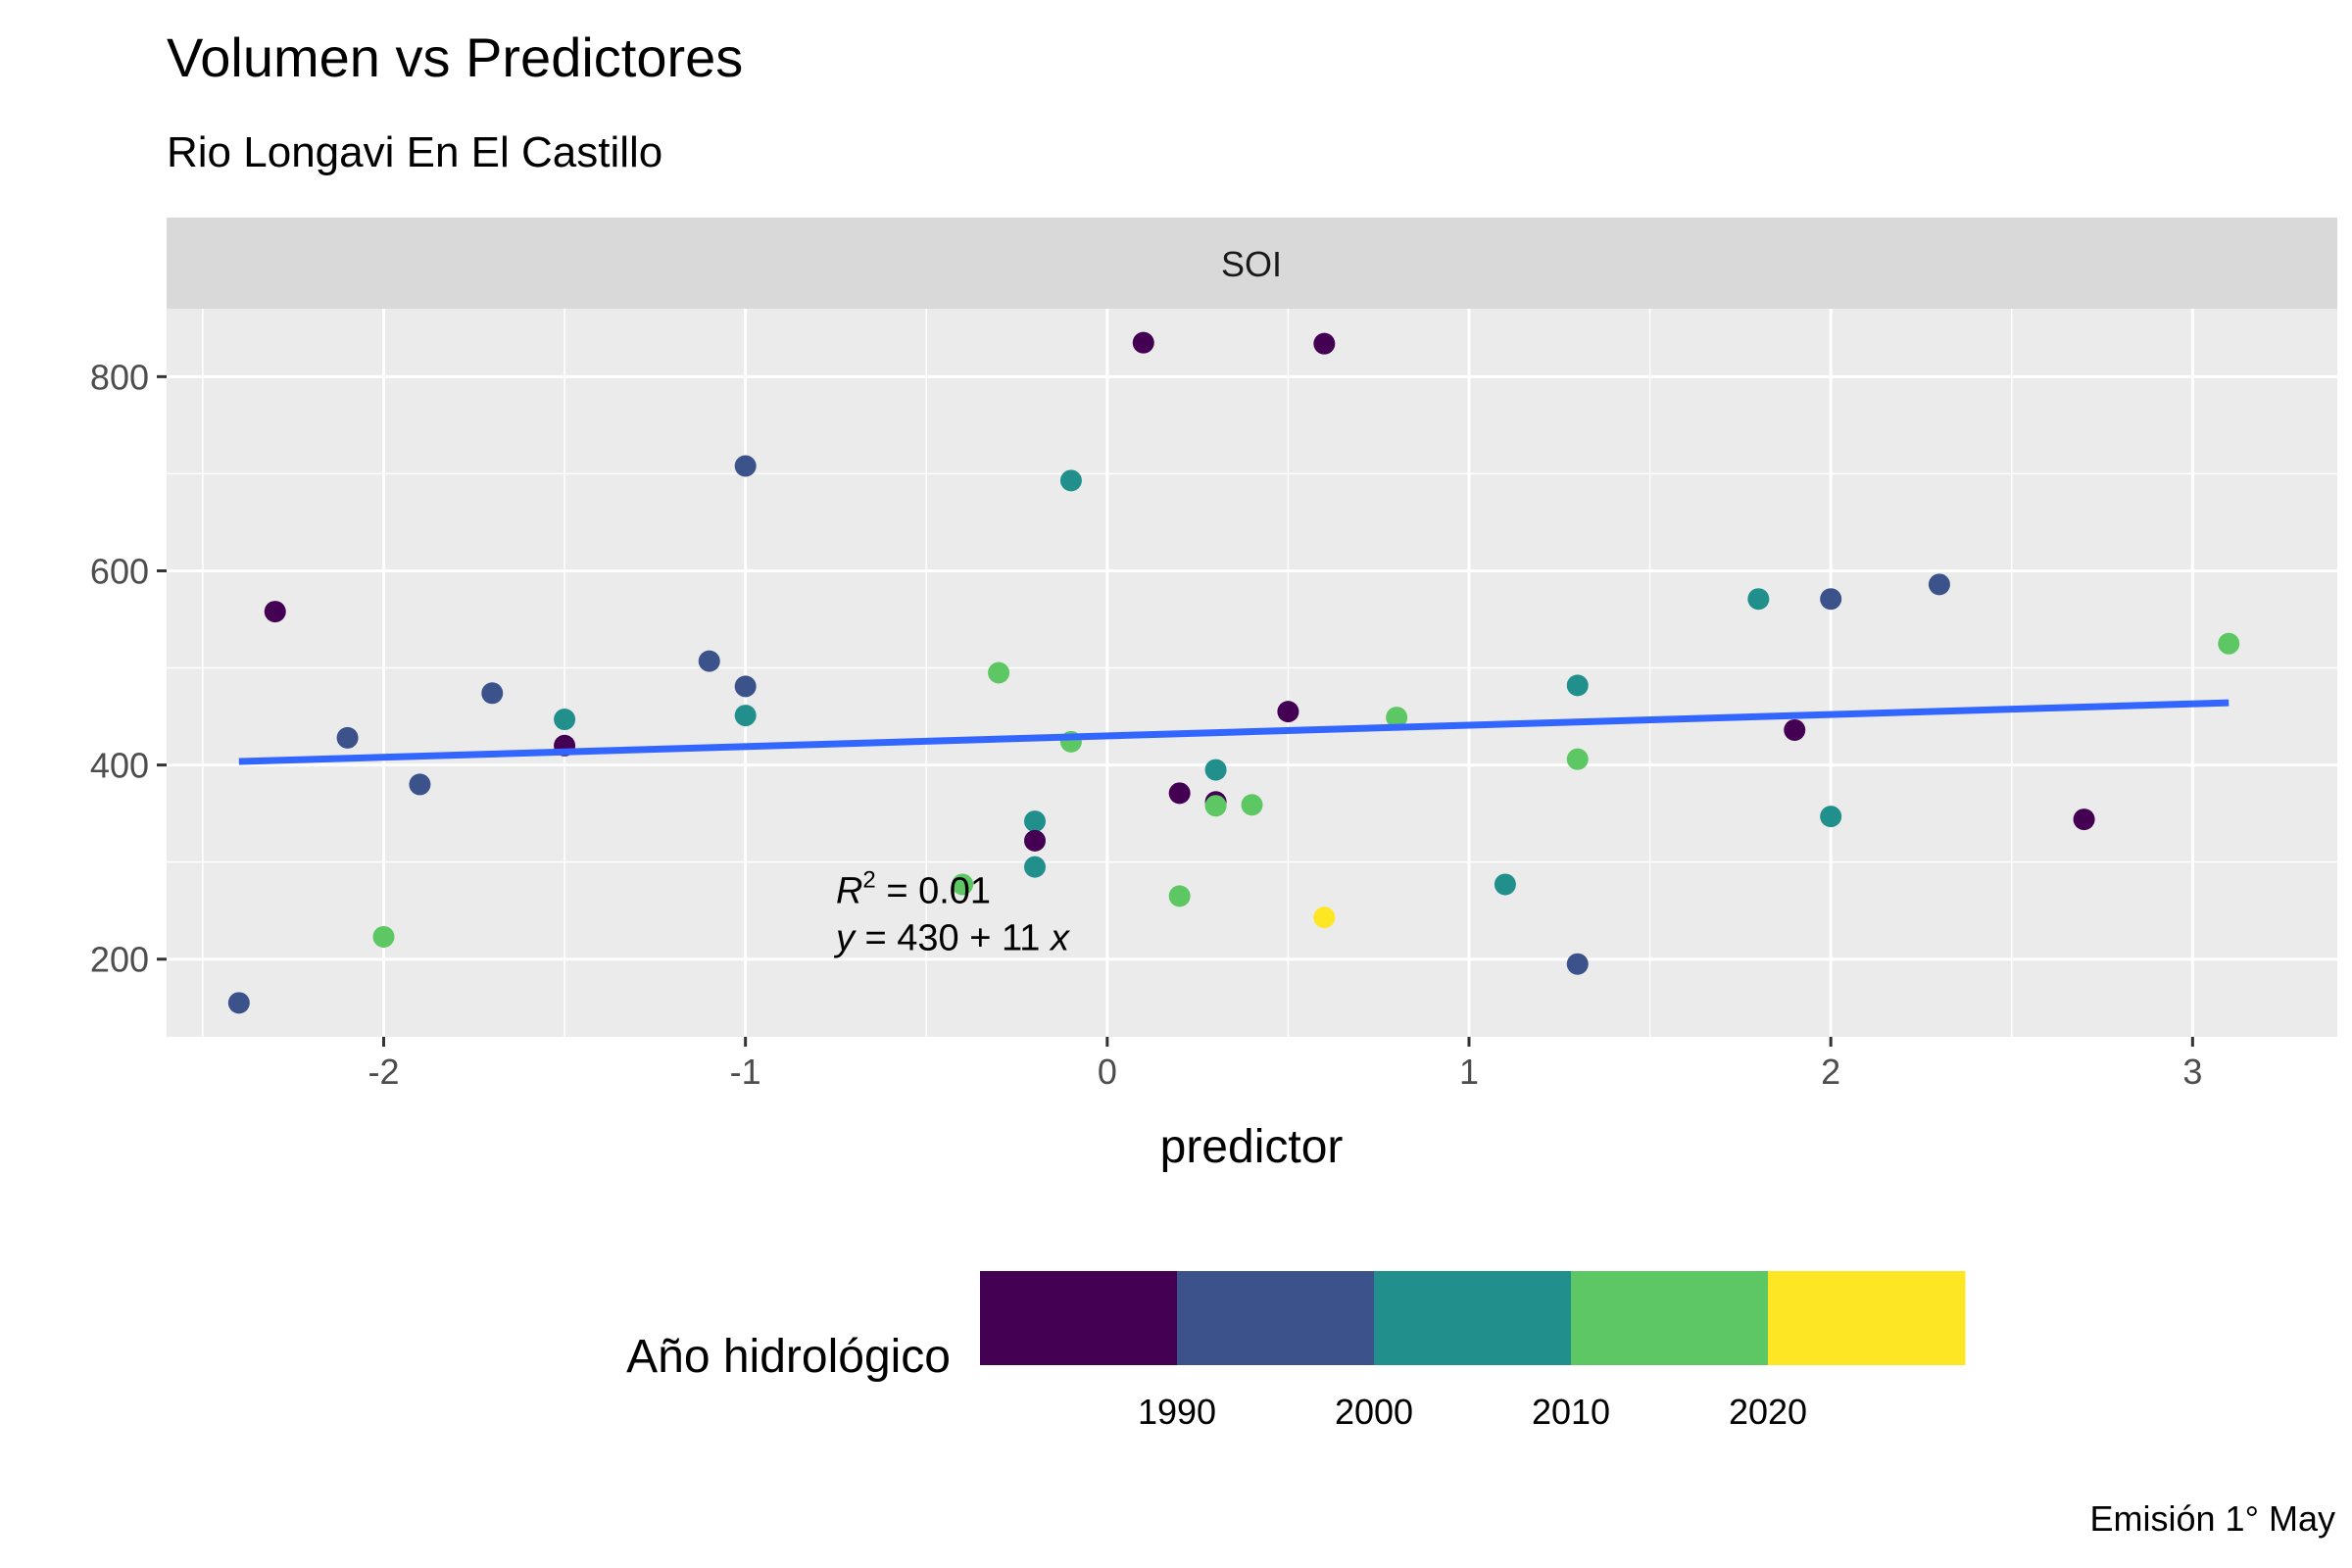 The width and height of the screenshot is (2352, 1568). I want to click on chart-subtitle: Rio Longavi En El Castillo, so click(414, 152).